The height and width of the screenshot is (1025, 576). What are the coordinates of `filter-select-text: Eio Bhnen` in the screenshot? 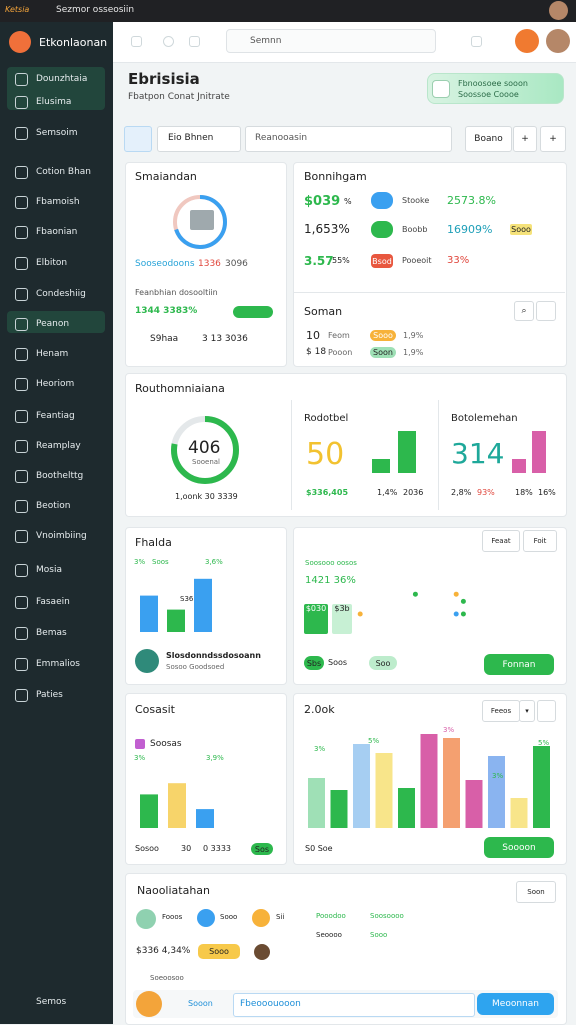 It's located at (191, 138).